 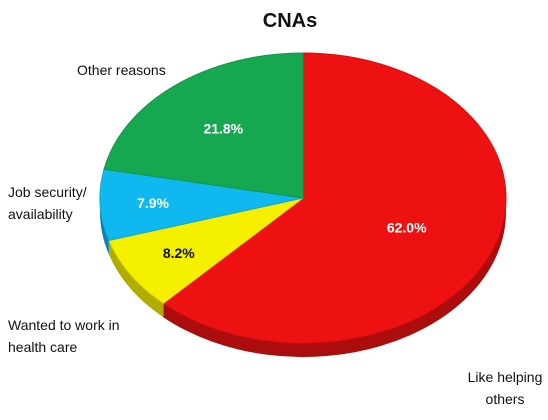 I want to click on value-label-like-helping-others: 62.0%, so click(x=407, y=228).